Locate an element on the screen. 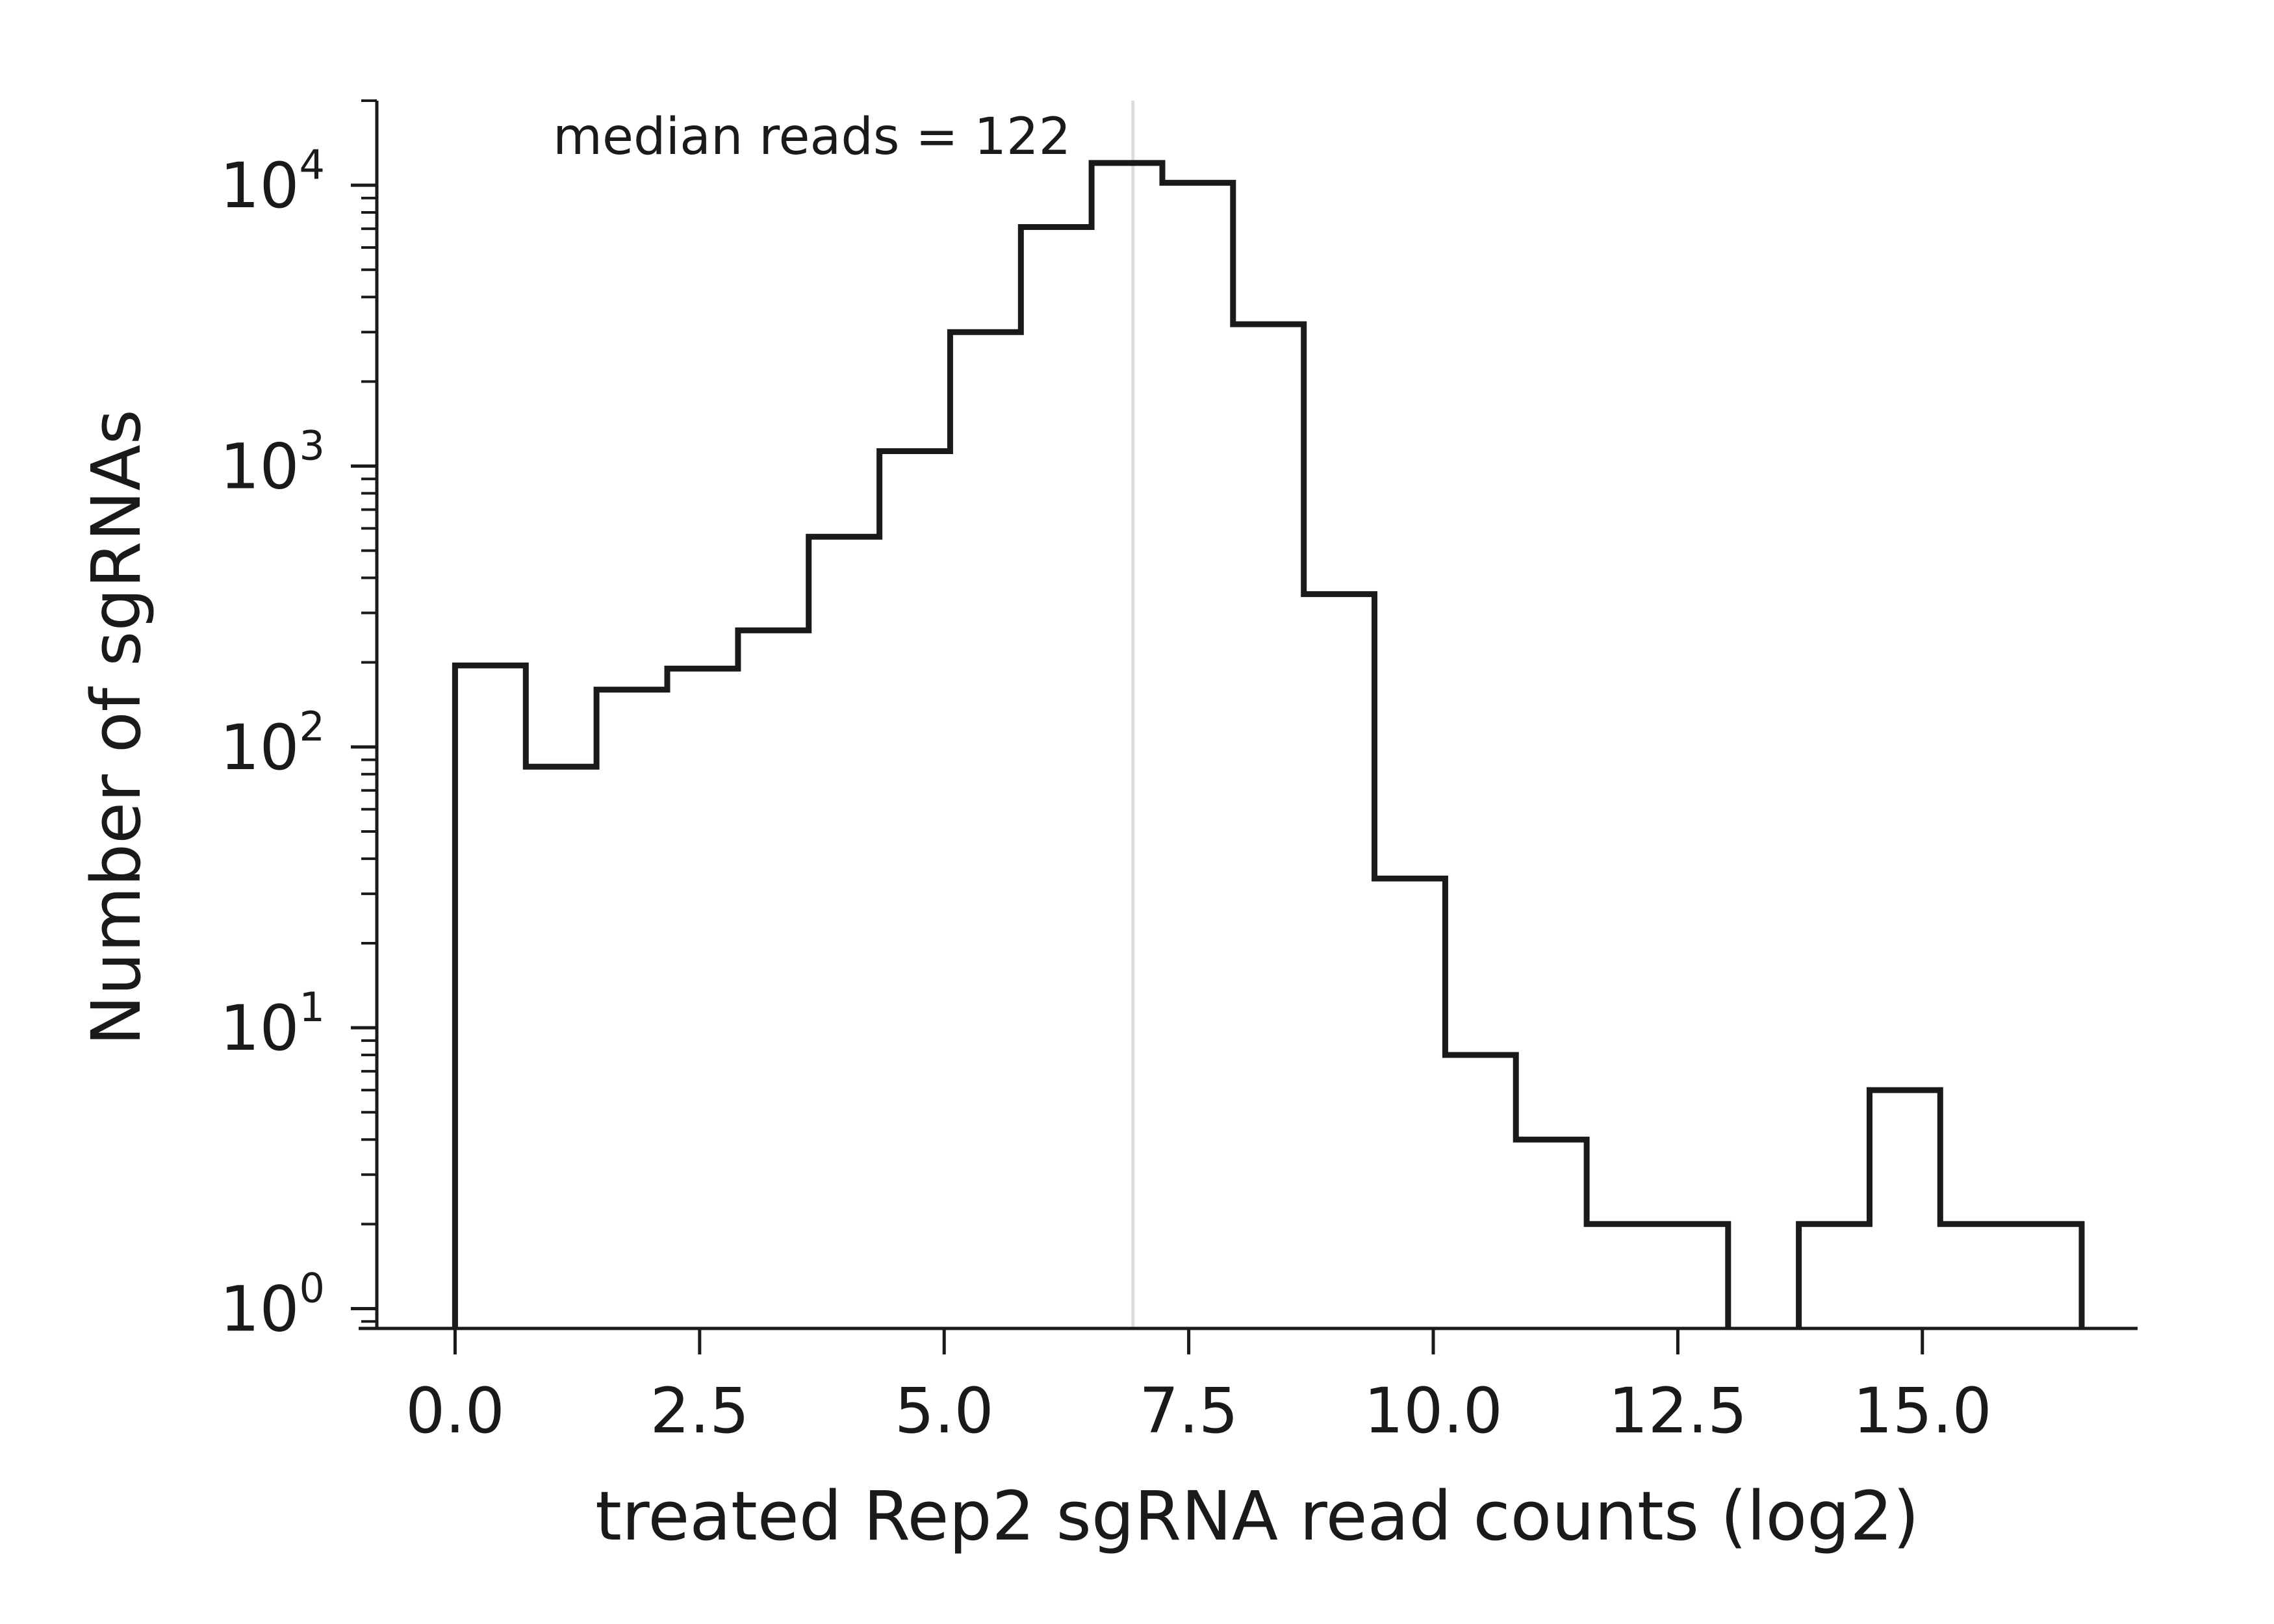 The height and width of the screenshot is (1624, 2274). y-tick-label: 10³ is located at coordinates (272, 462).